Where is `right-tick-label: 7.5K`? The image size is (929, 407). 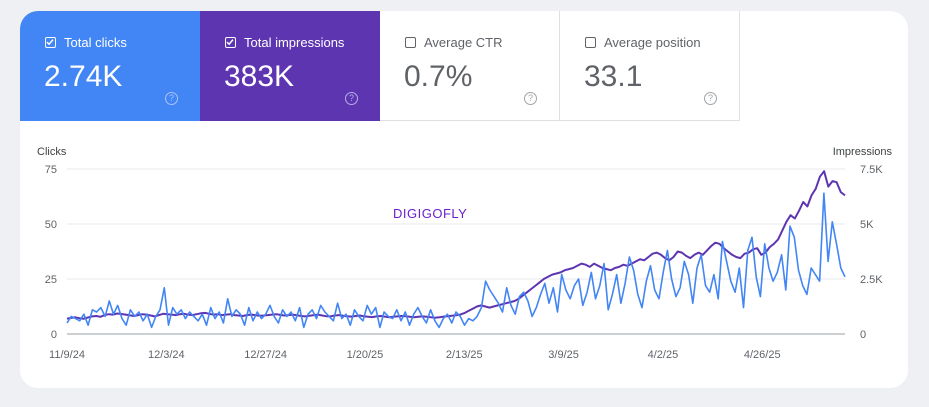 right-tick-label: 7.5K is located at coordinates (871, 170).